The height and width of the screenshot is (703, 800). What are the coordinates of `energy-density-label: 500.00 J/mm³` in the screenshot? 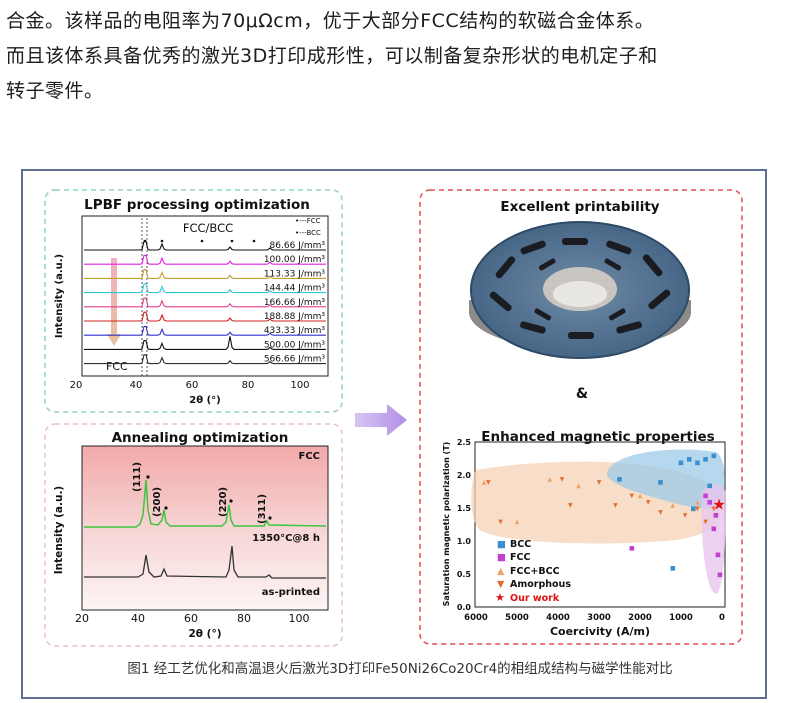 It's located at (295, 345).